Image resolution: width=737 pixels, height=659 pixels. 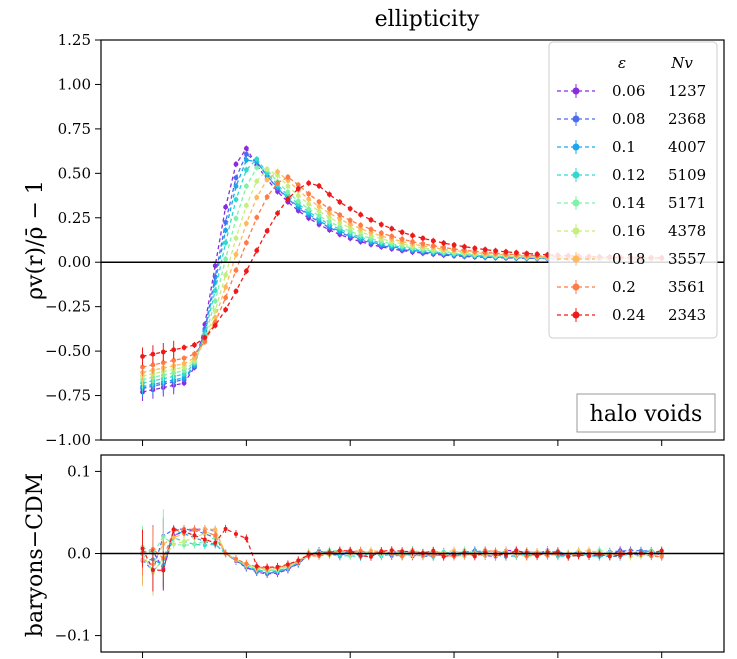 What do you see at coordinates (628, 315) in the screenshot?
I see `legend-eps-0.24: 0.24` at bounding box center [628, 315].